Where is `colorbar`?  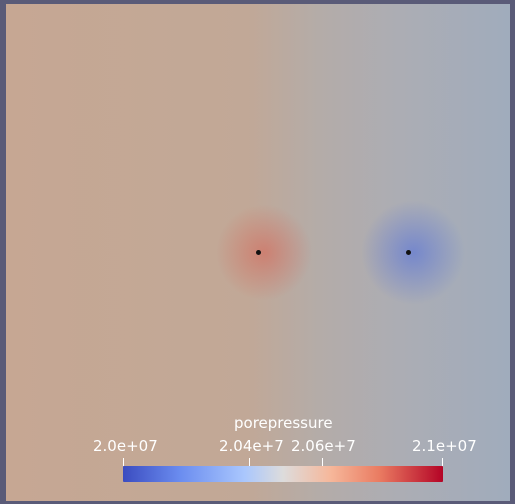 colorbar is located at coordinates (283, 474).